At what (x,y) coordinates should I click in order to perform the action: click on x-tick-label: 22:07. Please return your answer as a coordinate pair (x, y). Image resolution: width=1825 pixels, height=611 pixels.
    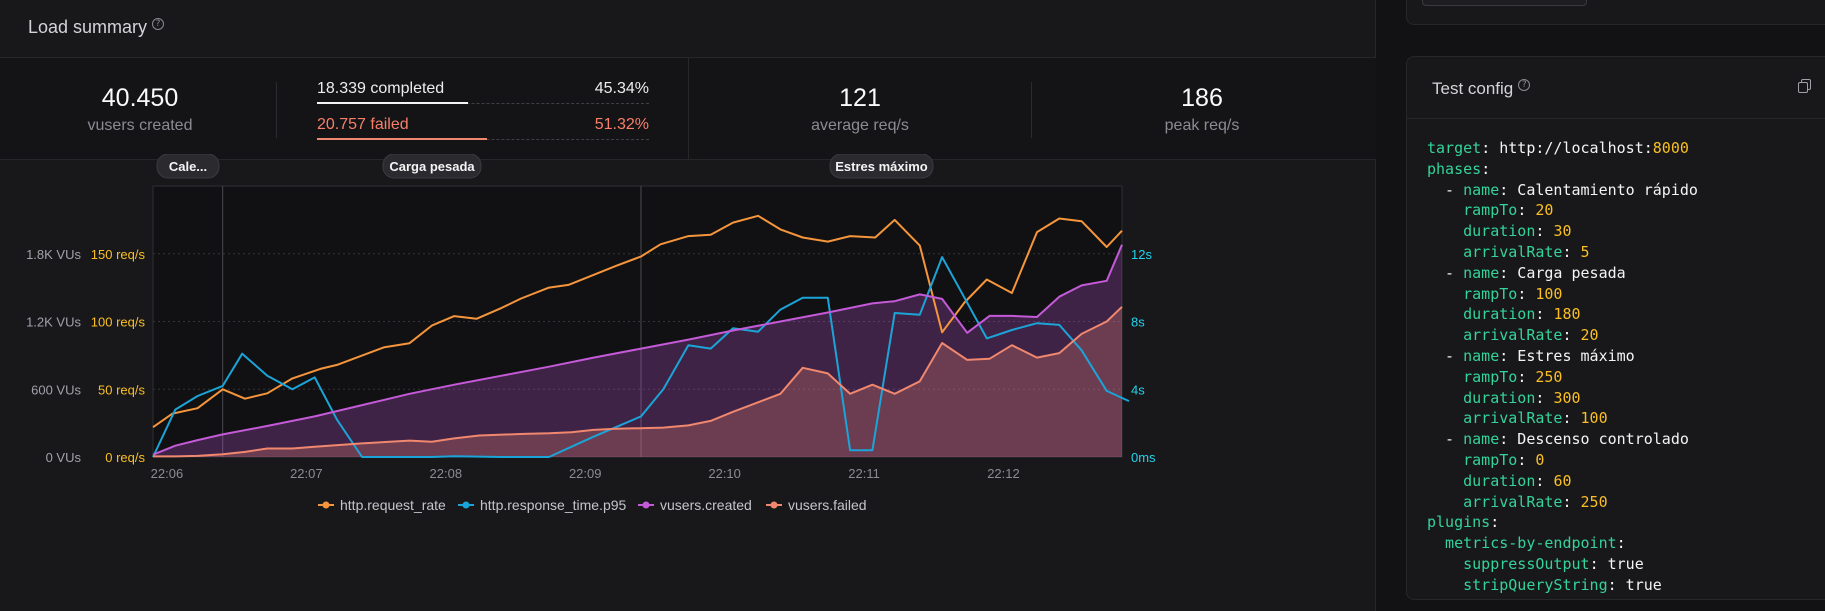
    Looking at the image, I should click on (306, 473).